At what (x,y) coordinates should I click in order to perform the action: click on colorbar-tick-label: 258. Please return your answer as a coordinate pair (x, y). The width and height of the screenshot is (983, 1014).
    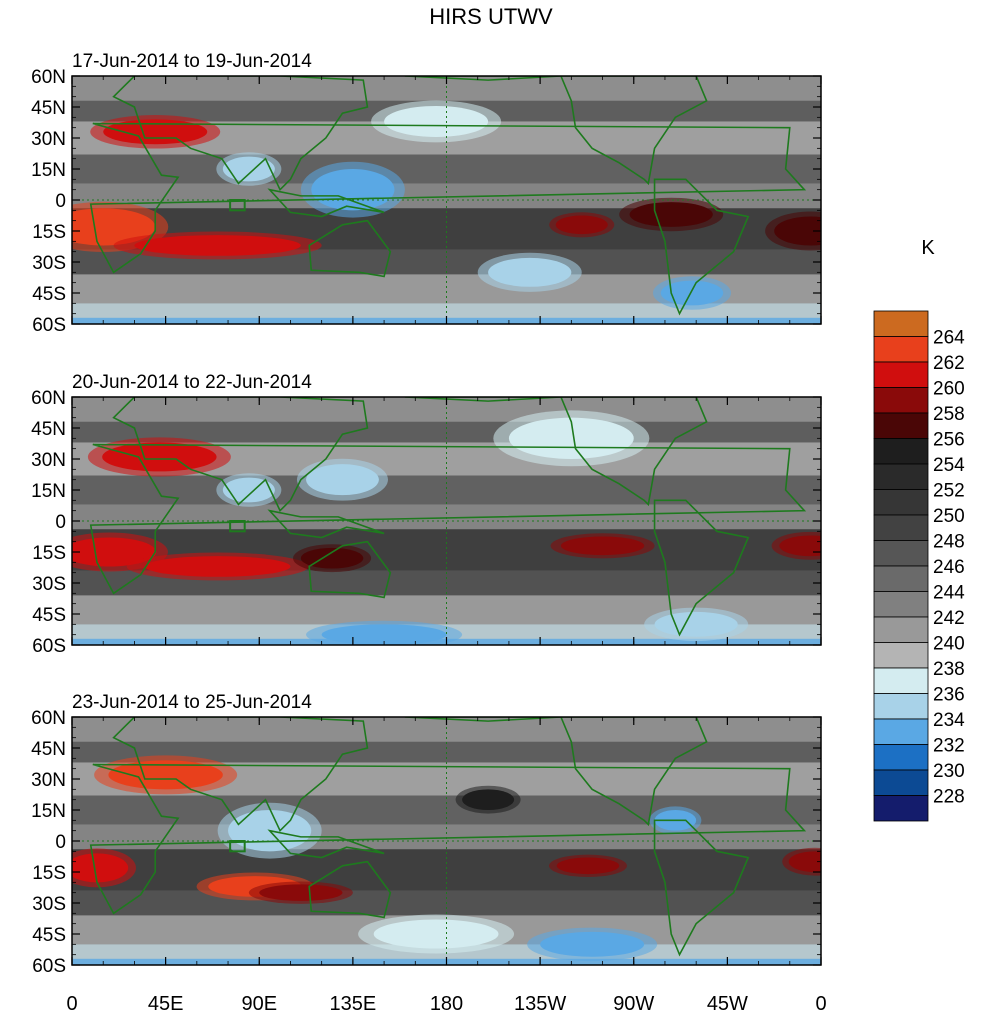
    Looking at the image, I should click on (949, 414).